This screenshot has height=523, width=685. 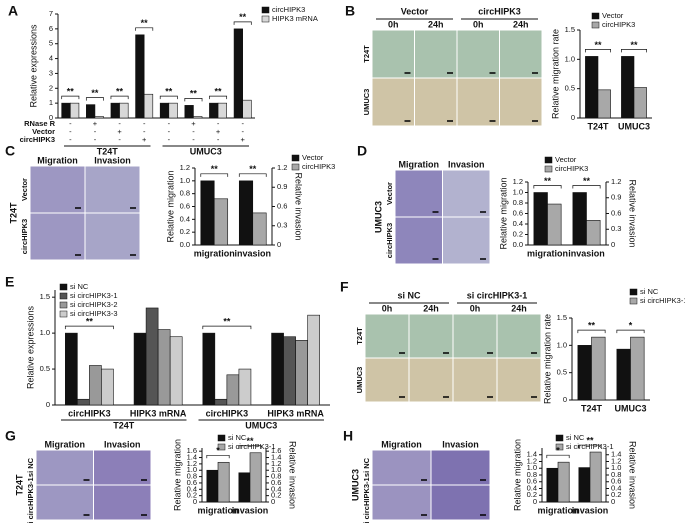 I want to click on x-tick-label: migration, so click(x=217, y=510).